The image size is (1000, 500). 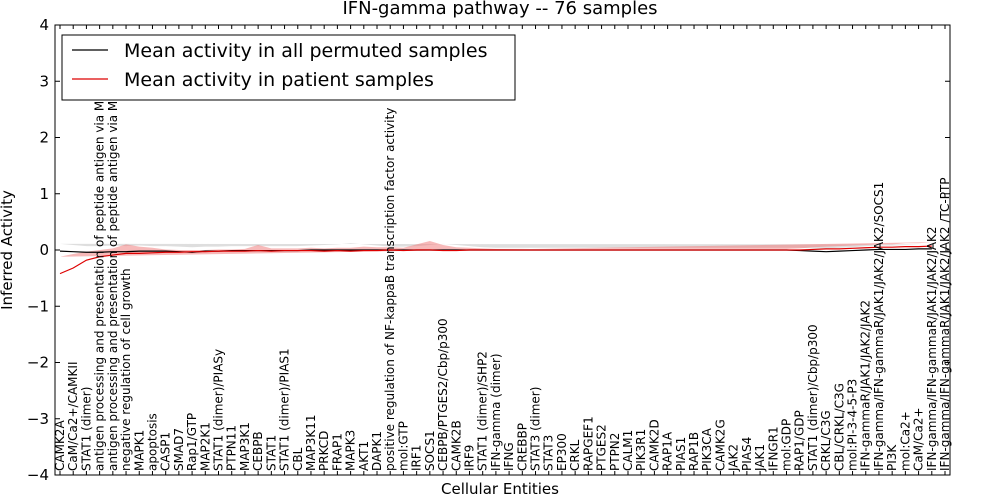 I want to click on x-tick-label: CaM/Ca2+, so click(x=919, y=439).